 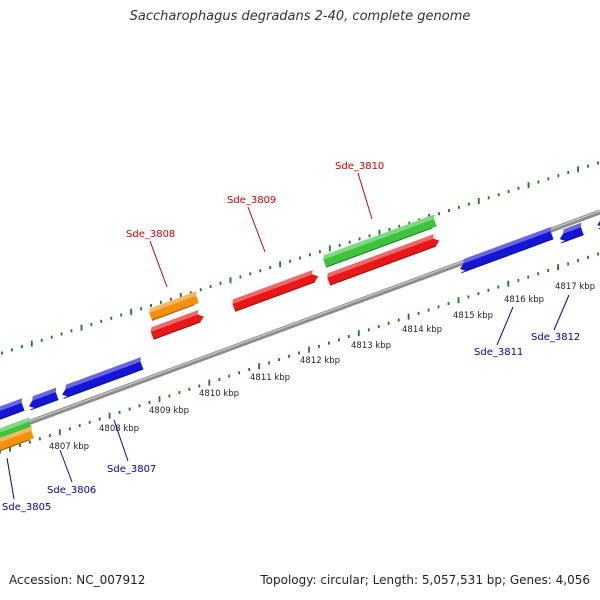 What do you see at coordinates (371, 346) in the screenshot?
I see `scale-label-4813: 4813 kbp` at bounding box center [371, 346].